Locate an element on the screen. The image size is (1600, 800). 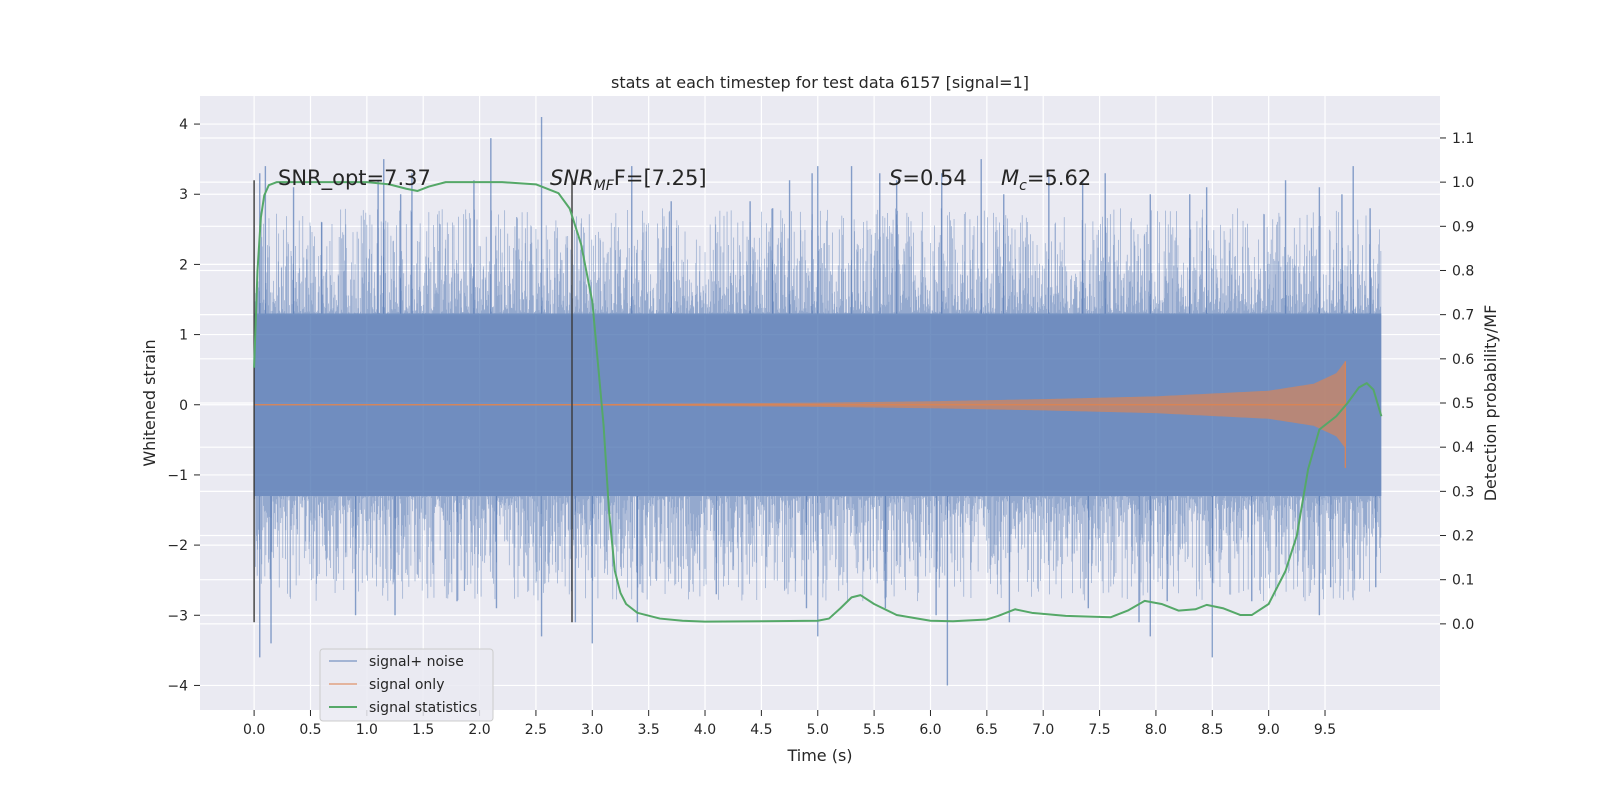
legend-label-signal-noise: signal+ noise is located at coordinates (416, 662).